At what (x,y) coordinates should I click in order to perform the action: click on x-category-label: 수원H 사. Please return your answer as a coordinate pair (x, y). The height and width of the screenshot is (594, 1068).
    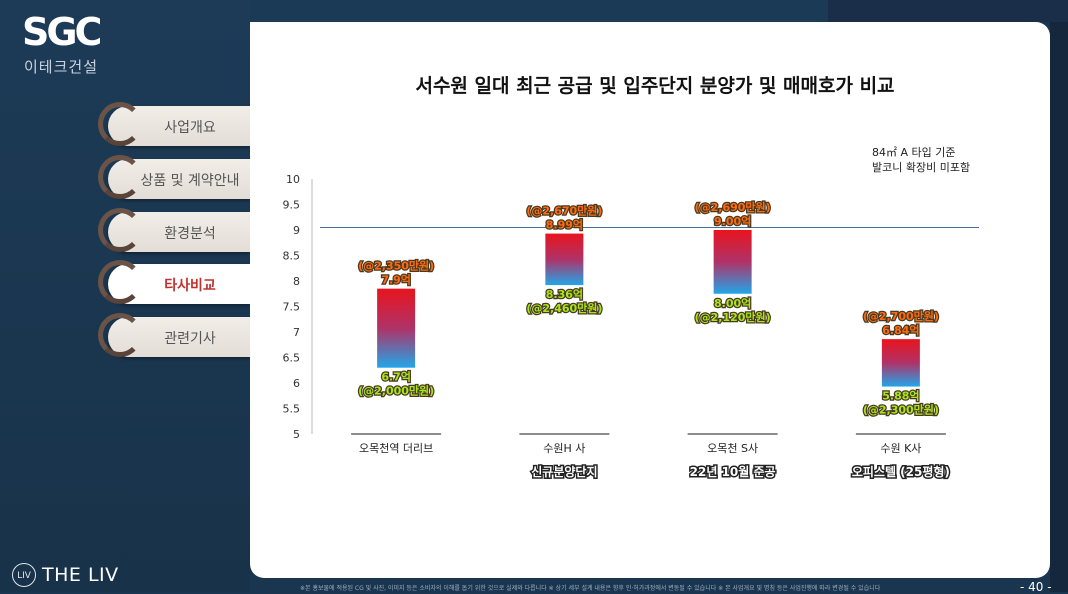
    Looking at the image, I should click on (564, 448).